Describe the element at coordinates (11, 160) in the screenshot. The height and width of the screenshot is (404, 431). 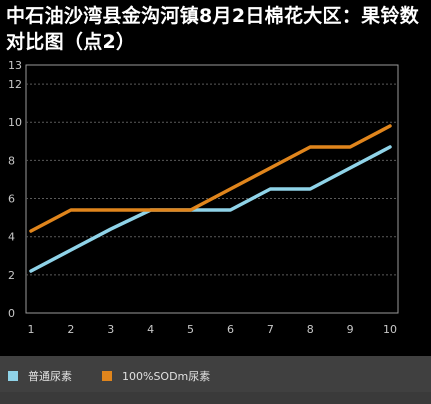
I see `y-tick-label: 8` at that location.